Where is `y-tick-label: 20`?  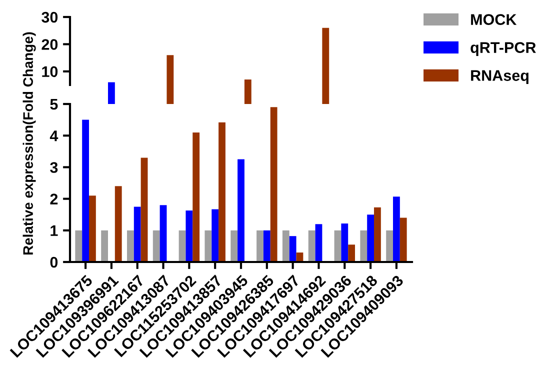 y-tick-label: 20 is located at coordinates (50, 44).